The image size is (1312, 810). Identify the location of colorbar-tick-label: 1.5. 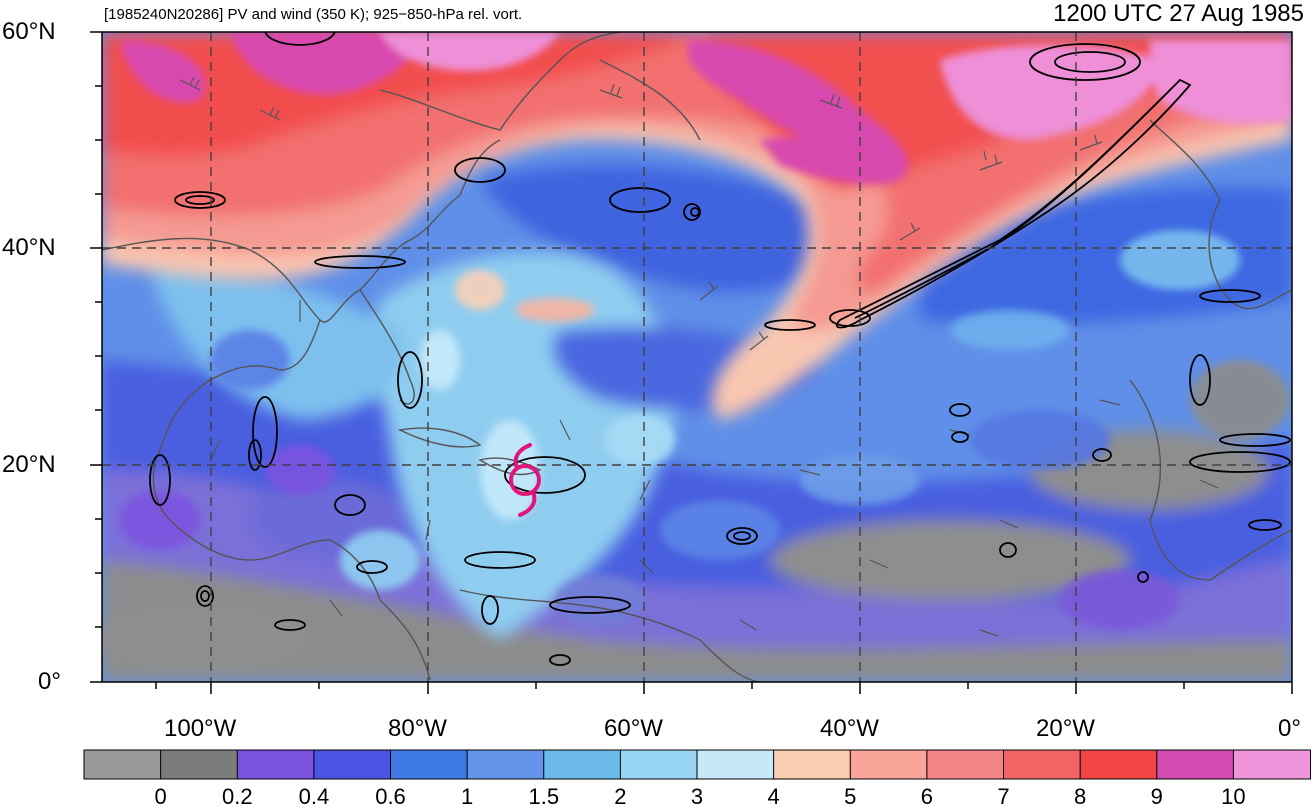
(544, 796).